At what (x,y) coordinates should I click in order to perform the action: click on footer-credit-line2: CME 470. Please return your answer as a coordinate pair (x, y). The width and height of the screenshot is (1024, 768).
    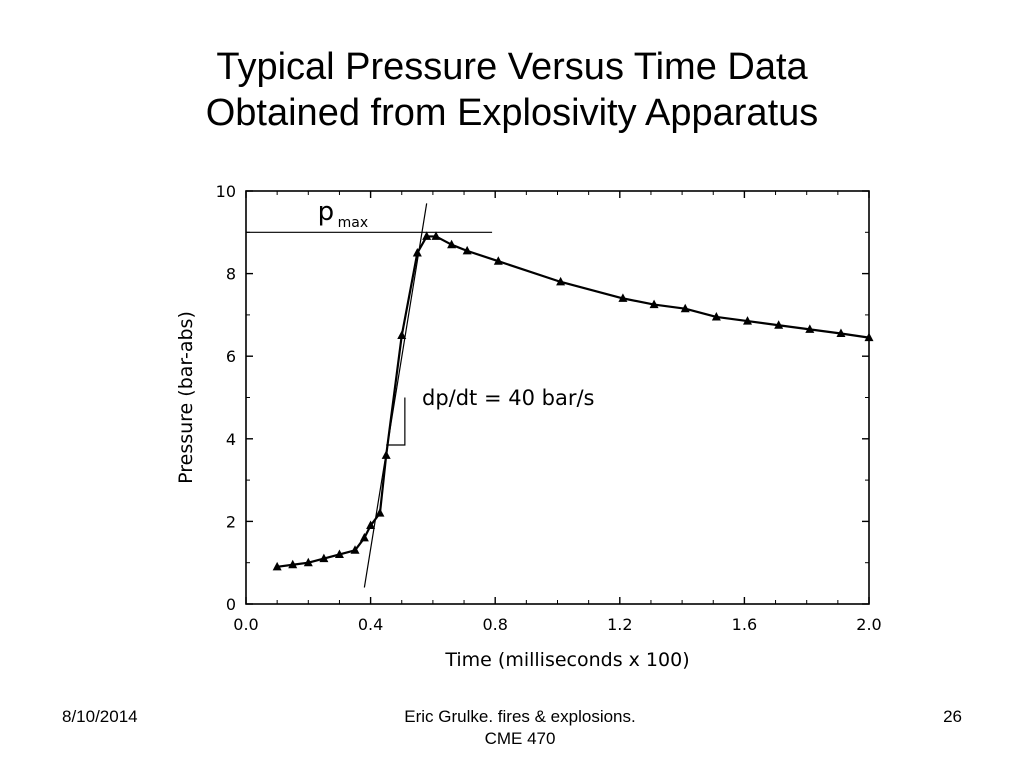
    Looking at the image, I should click on (520, 738).